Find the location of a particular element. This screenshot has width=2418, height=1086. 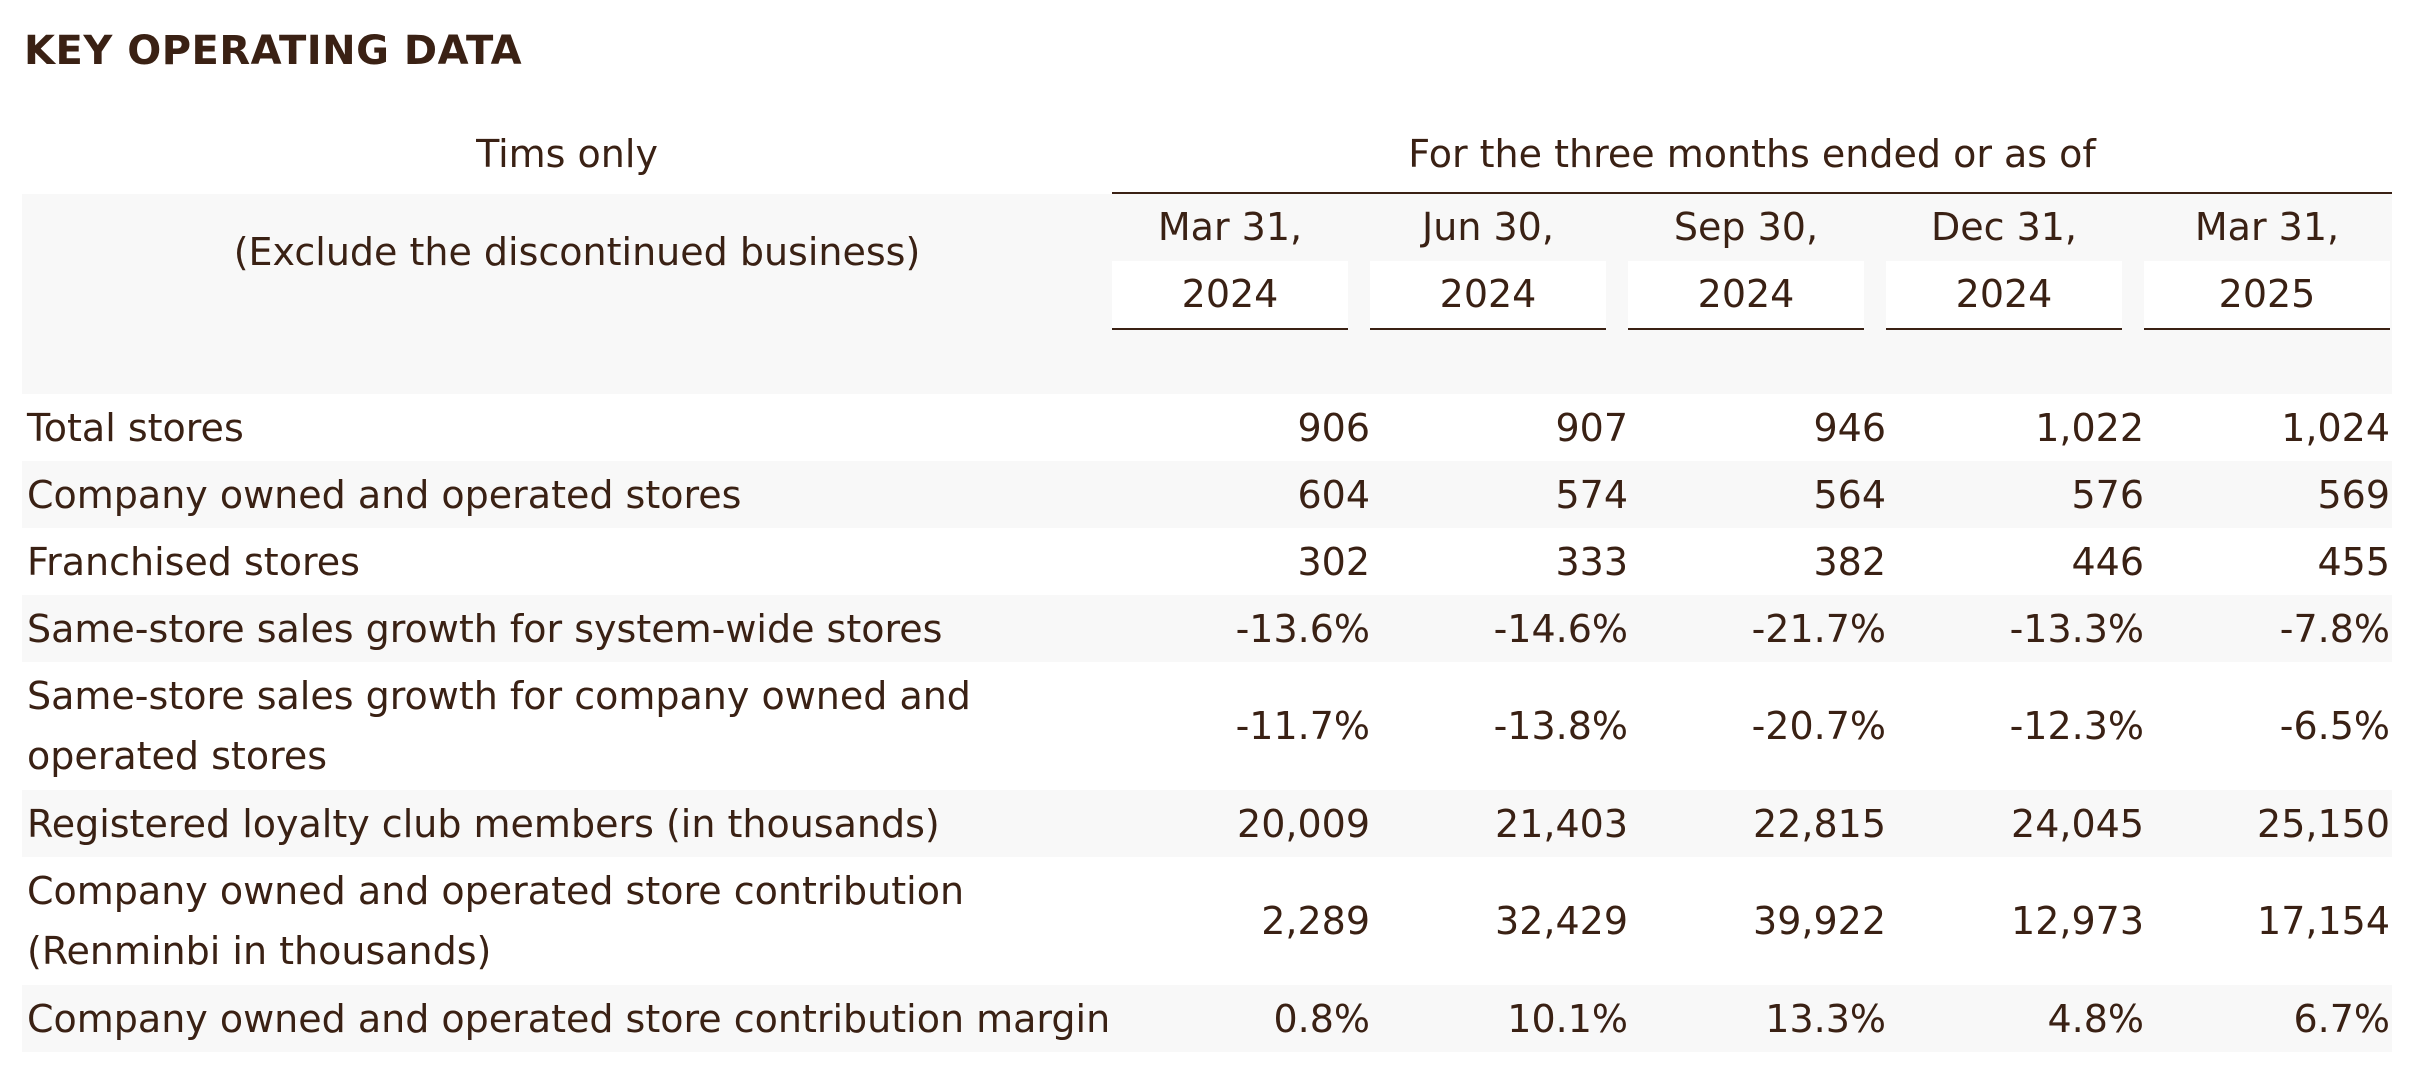

row-value: -11.7% is located at coordinates (1302, 726).